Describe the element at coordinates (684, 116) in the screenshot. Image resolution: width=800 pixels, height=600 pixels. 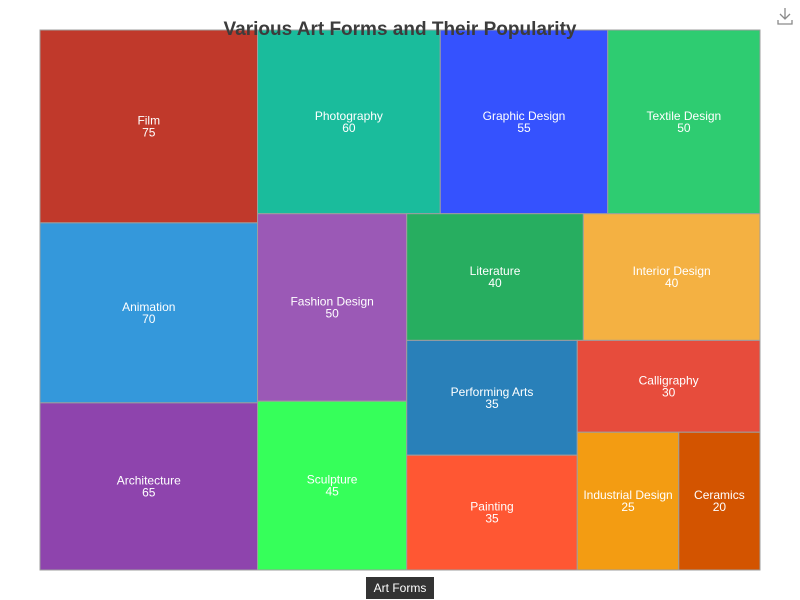
I see `tile-name-label: Textile Design` at that location.